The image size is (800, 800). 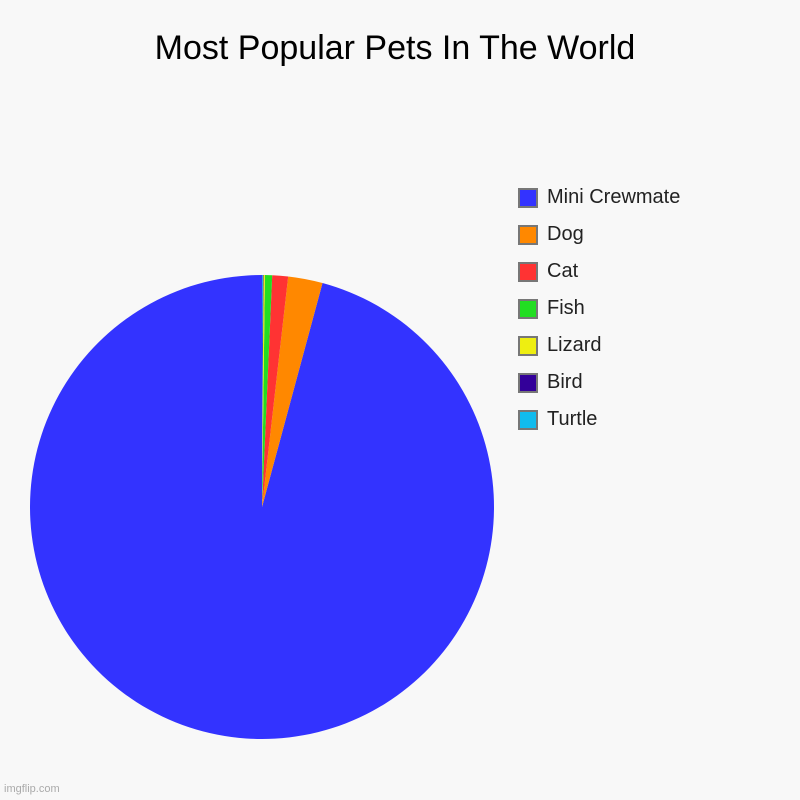 I want to click on chart-title: Most Popular Pets In The World, so click(x=395, y=48).